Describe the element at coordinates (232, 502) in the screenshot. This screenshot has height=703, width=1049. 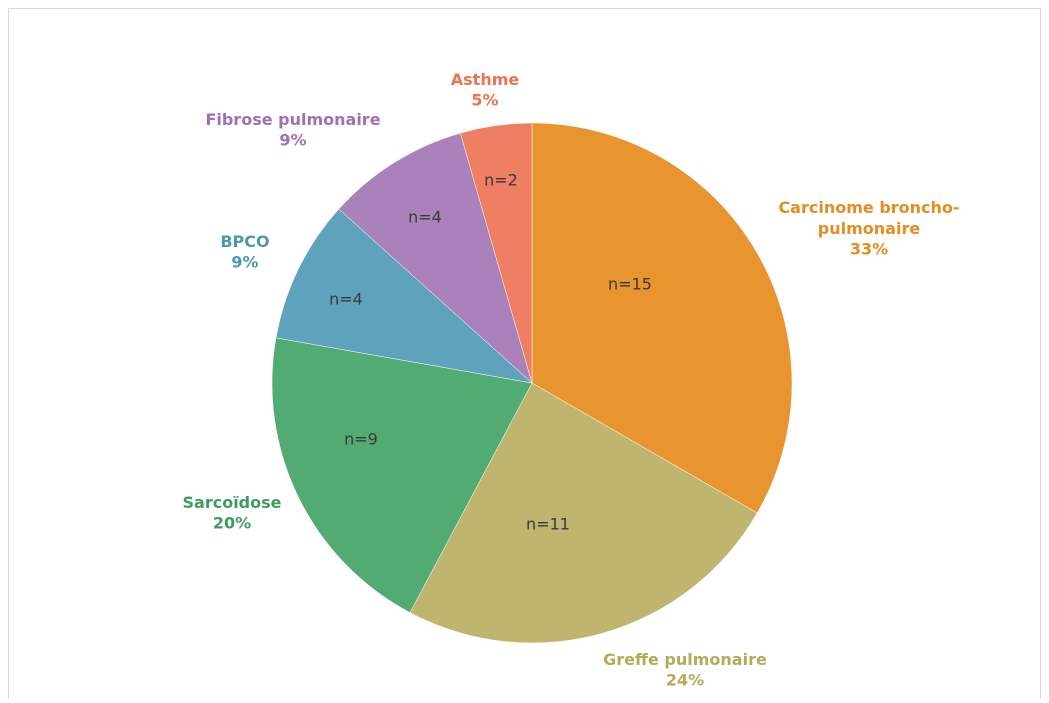
I see `category-label: Sarcoïdose` at that location.